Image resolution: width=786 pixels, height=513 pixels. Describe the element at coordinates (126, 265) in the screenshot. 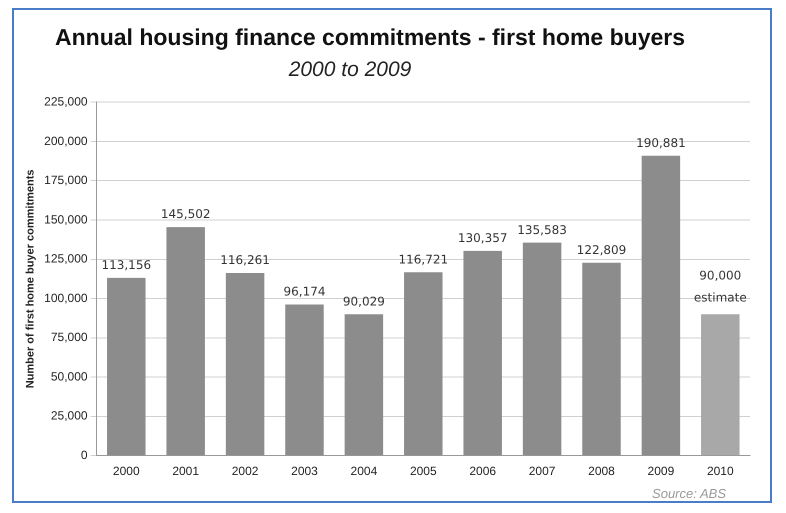

I see `data-label: 113,156` at that location.